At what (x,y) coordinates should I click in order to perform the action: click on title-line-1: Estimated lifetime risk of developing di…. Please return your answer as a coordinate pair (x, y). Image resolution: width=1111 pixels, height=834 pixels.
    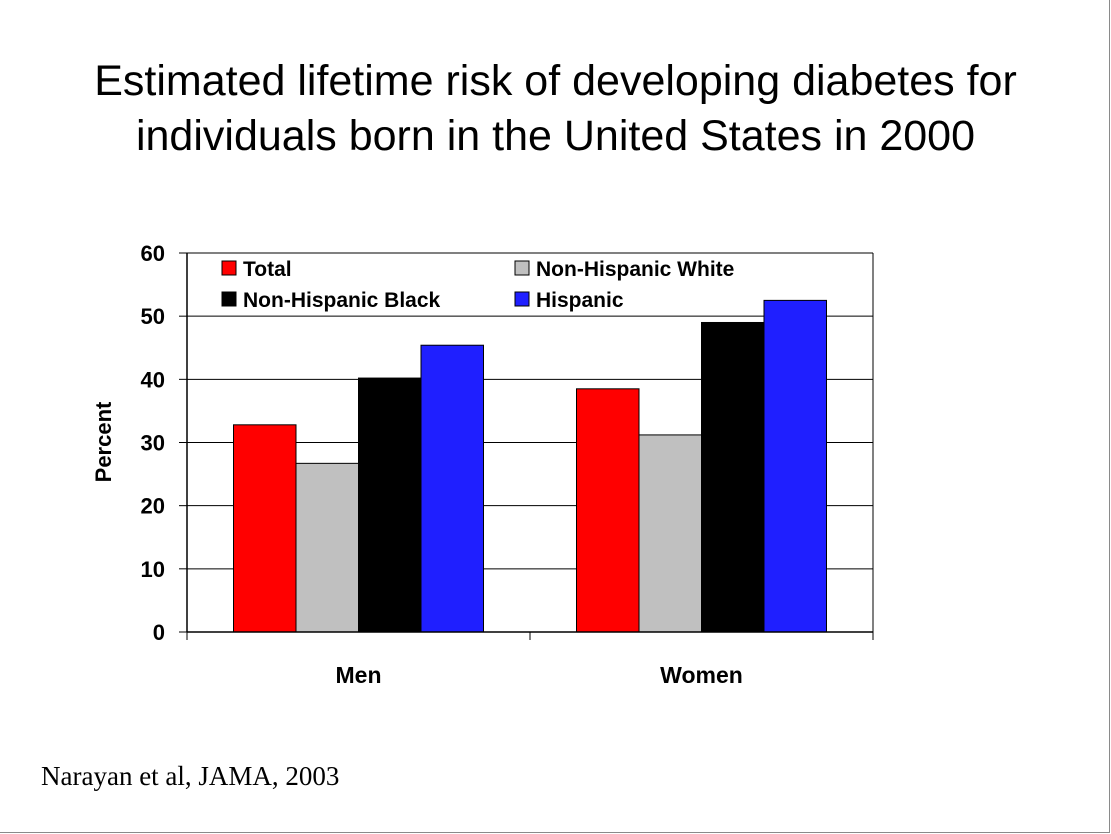
    Looking at the image, I should click on (555, 81).